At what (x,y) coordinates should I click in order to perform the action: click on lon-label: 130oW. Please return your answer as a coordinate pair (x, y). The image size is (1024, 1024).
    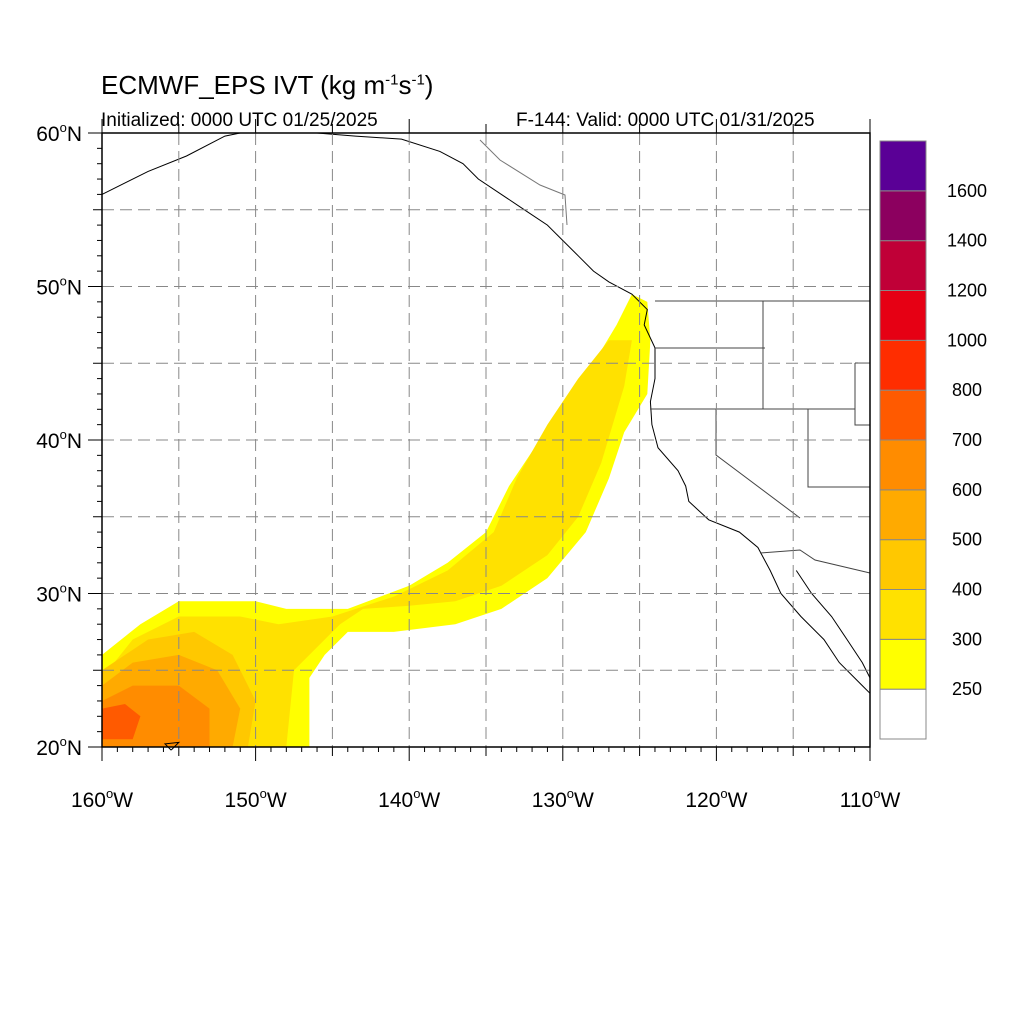
    Looking at the image, I should click on (563, 799).